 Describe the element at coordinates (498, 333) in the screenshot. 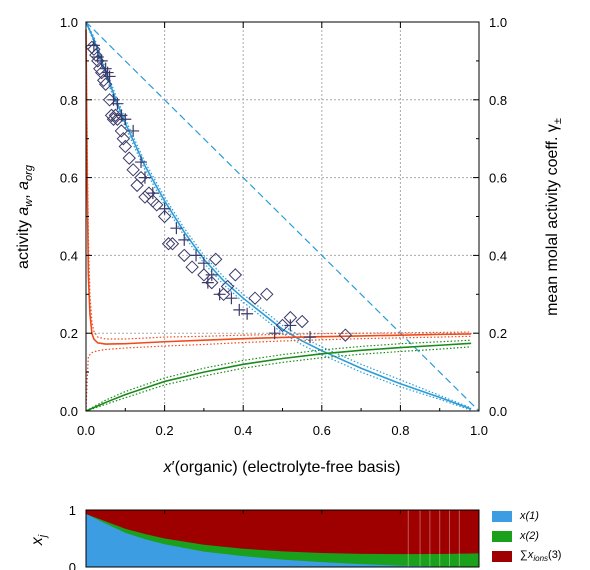

I see `y-tick-label-right: 0.2` at that location.